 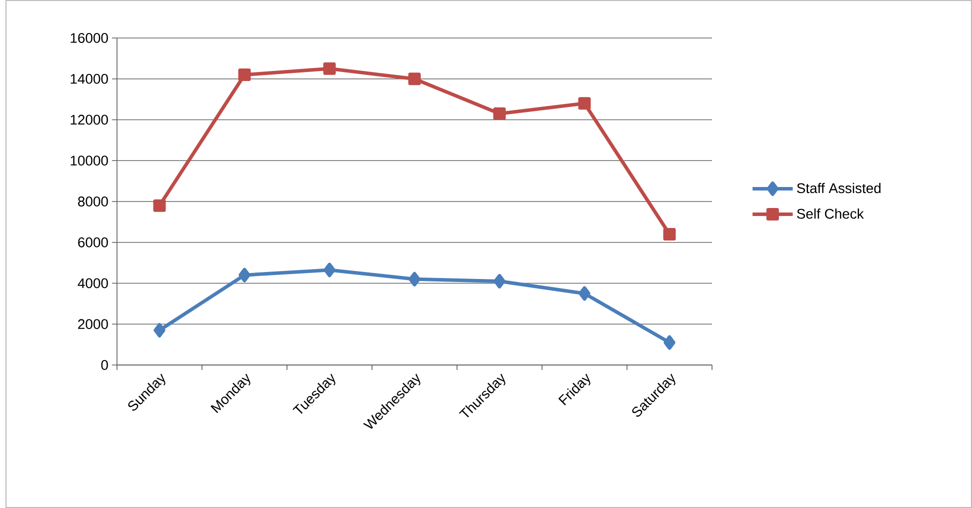 What do you see at coordinates (93, 201) in the screenshot?
I see `y-tick-label: 8000` at bounding box center [93, 201].